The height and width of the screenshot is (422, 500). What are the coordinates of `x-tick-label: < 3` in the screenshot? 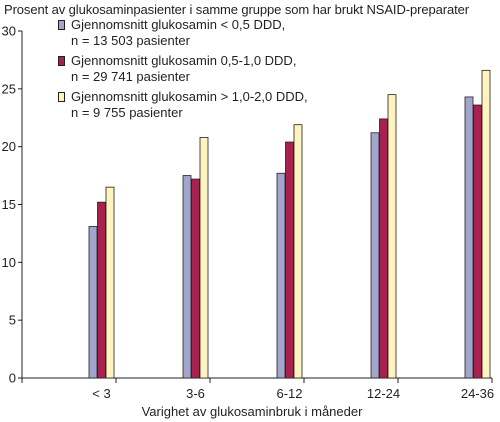 It's located at (101, 393).